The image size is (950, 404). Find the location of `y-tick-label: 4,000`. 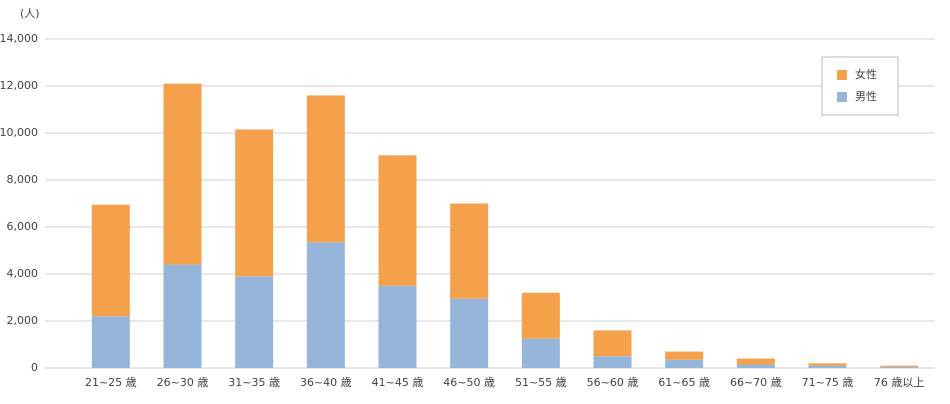

y-tick-label: 4,000 is located at coordinates (23, 273).